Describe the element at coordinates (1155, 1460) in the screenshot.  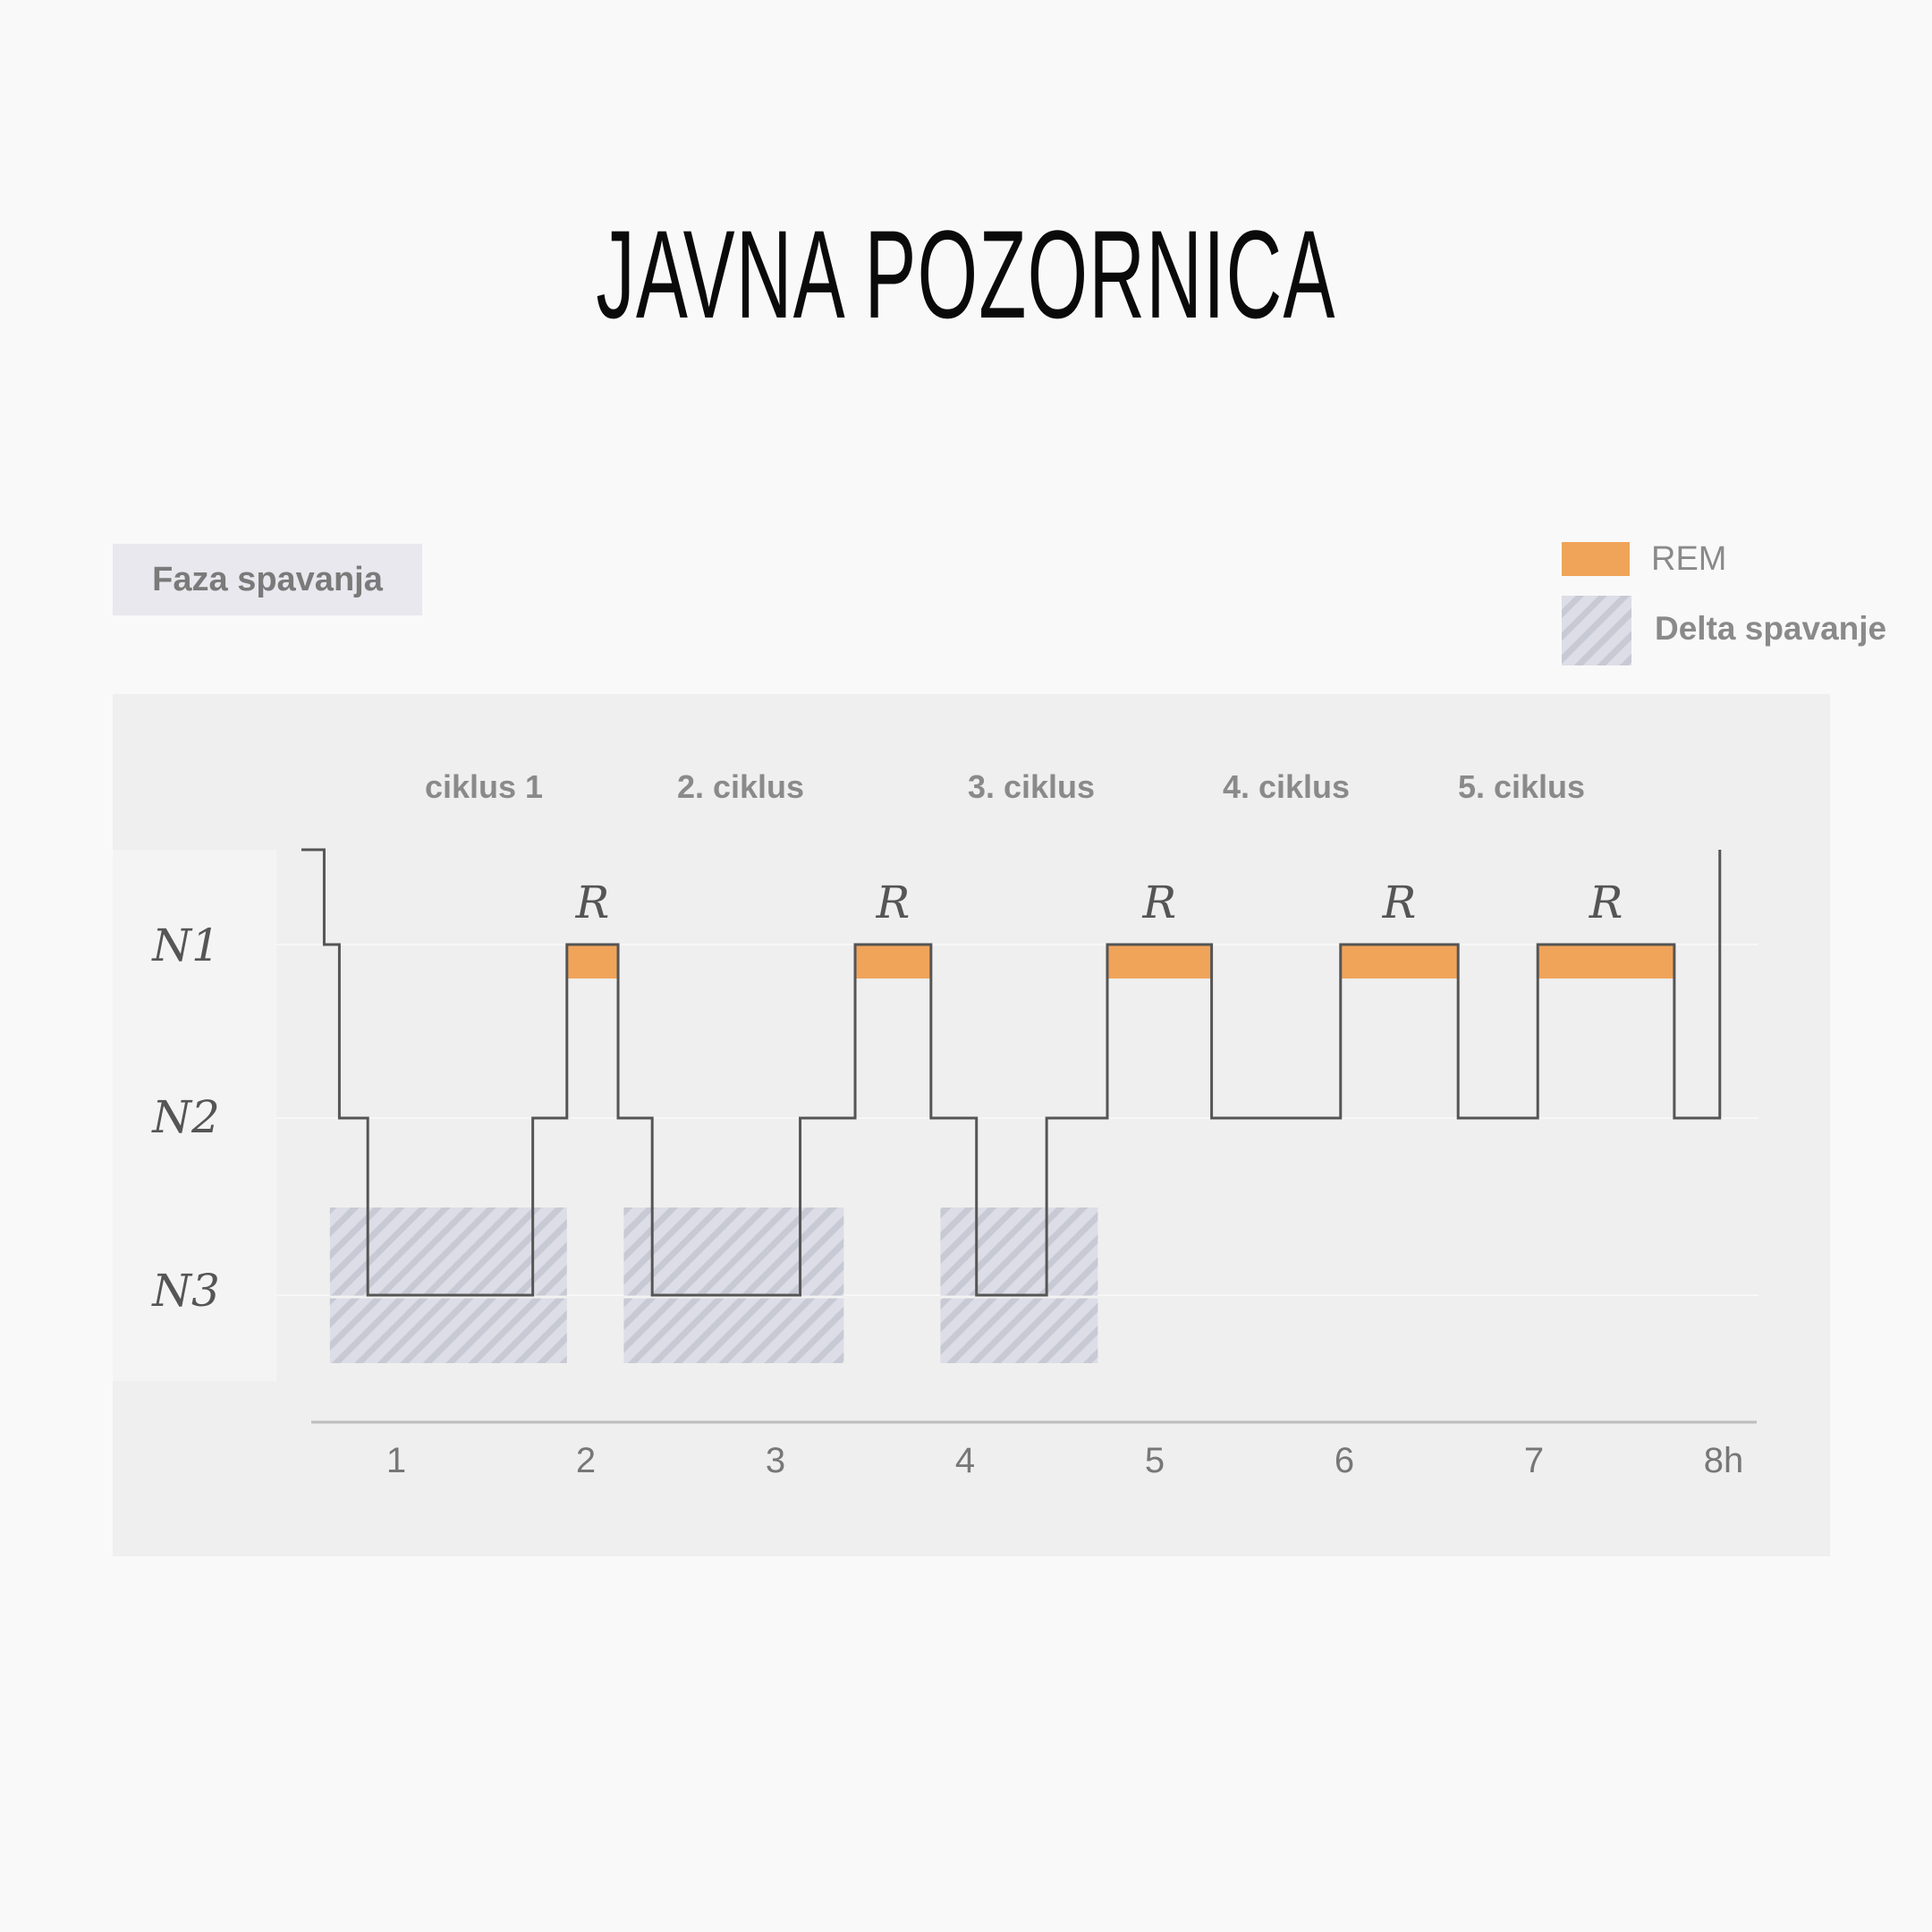
I see `x-tick-label-5: 5` at that location.